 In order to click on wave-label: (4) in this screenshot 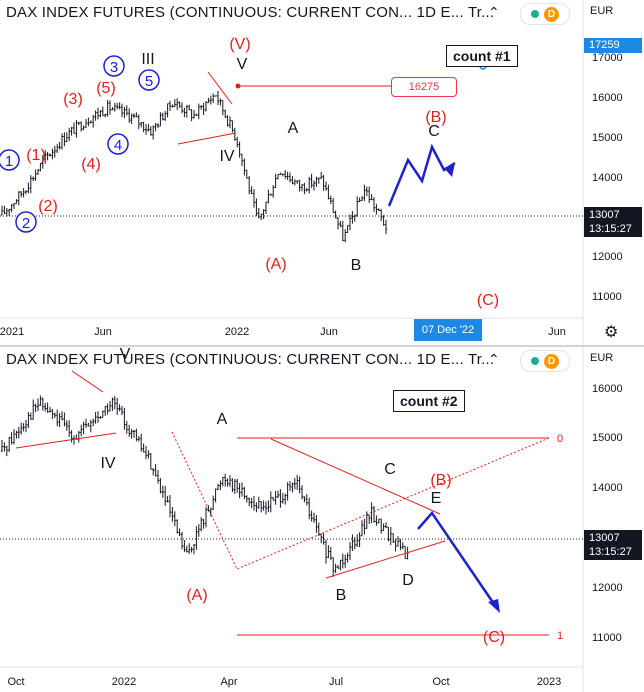, I will do `click(91, 164)`.